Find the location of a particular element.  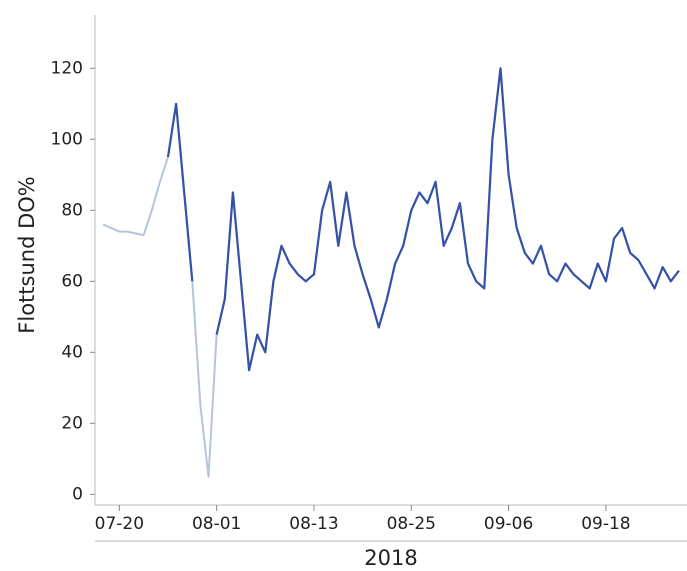

y-tick-label: 80 is located at coordinates (72, 210).